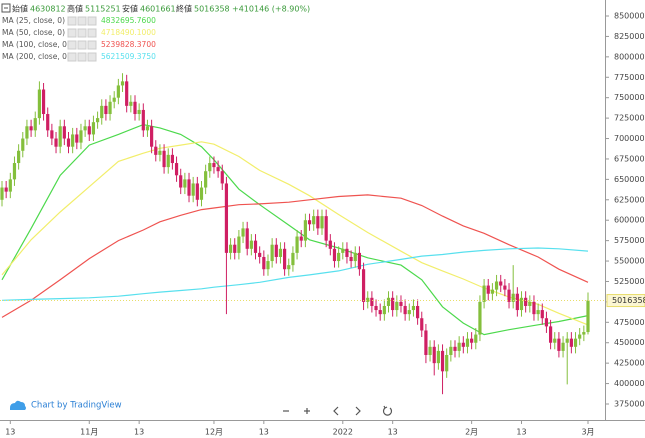 Image resolution: width=645 pixels, height=438 pixels. What do you see at coordinates (295, 274) in the screenshot?
I see `ma-line` at bounding box center [295, 274].